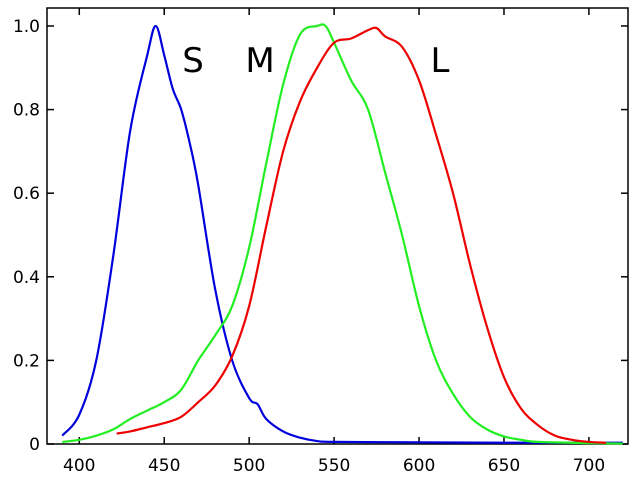 This screenshot has width=635, height=481. What do you see at coordinates (334, 466) in the screenshot?
I see `x-tick-label: 550` at bounding box center [334, 466].